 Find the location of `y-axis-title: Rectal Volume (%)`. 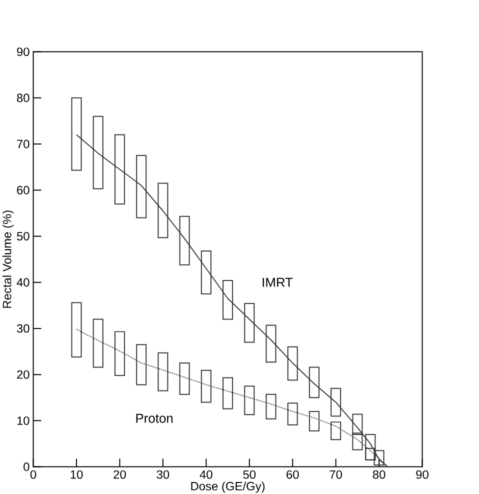

y-axis-title: Rectal Volume (%) is located at coordinates (8, 259).